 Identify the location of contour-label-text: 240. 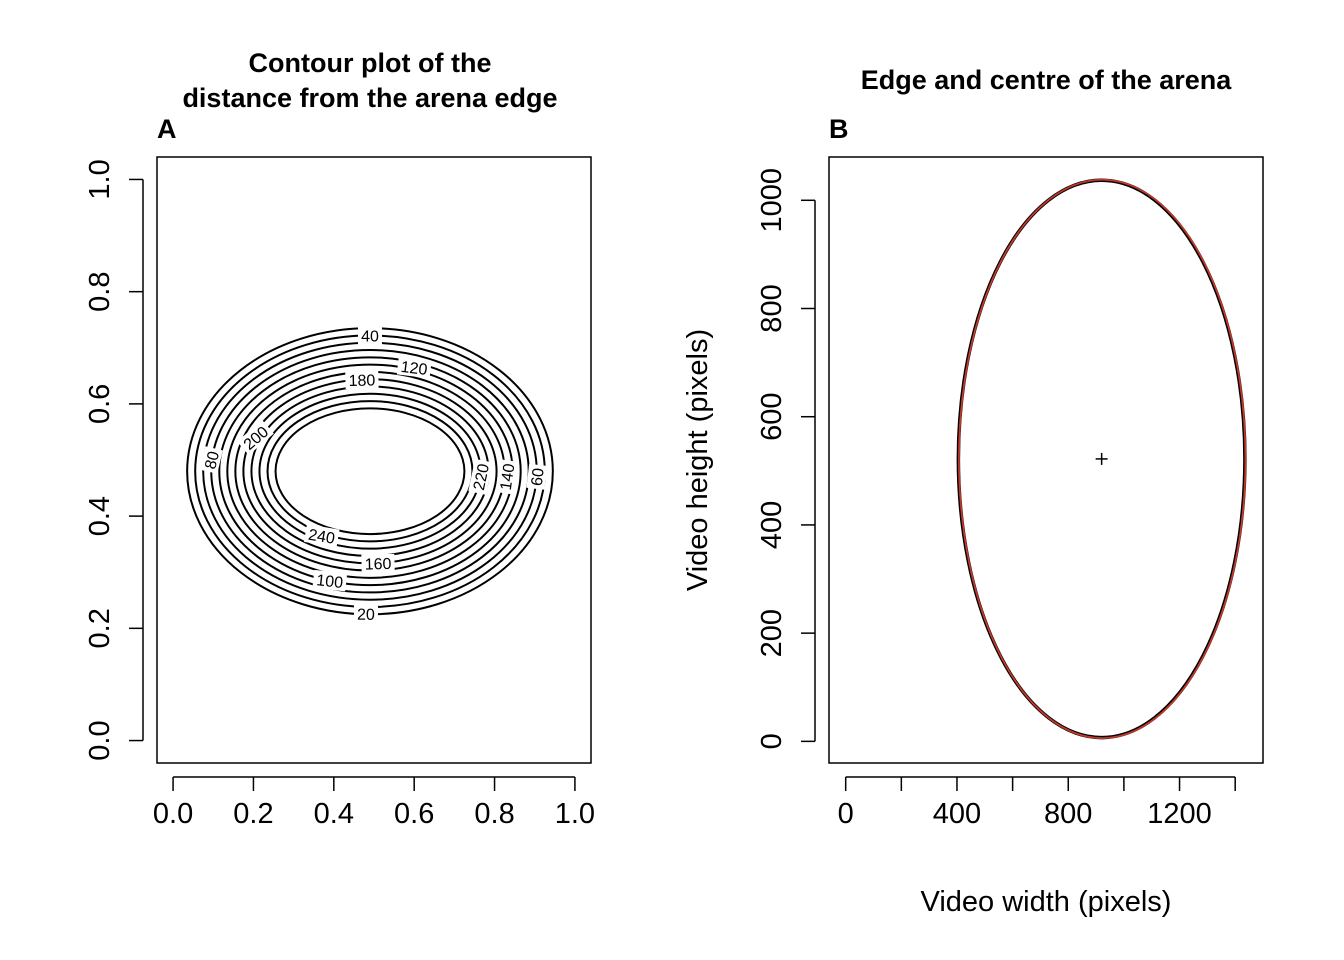
(321, 537).